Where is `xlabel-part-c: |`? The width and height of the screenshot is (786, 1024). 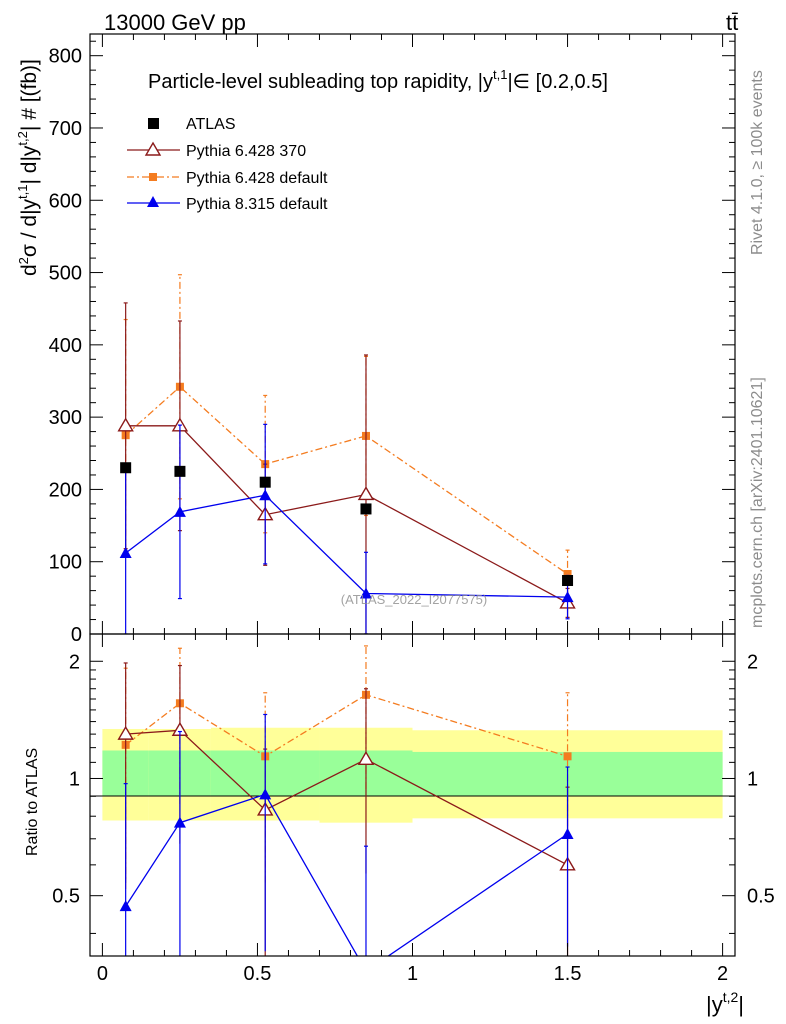 xlabel-part-c: | is located at coordinates (741, 1004).